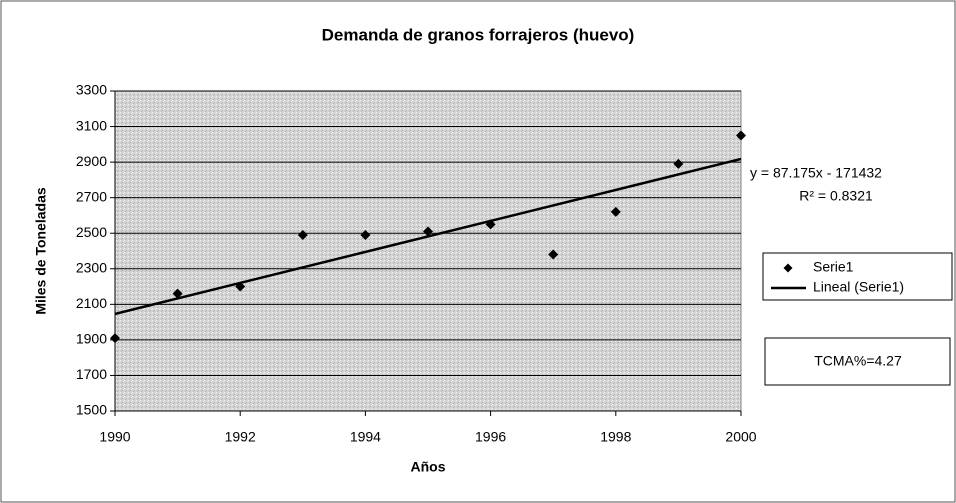  Describe the element at coordinates (91, 125) in the screenshot. I see `y-tick-label: 3100` at that location.